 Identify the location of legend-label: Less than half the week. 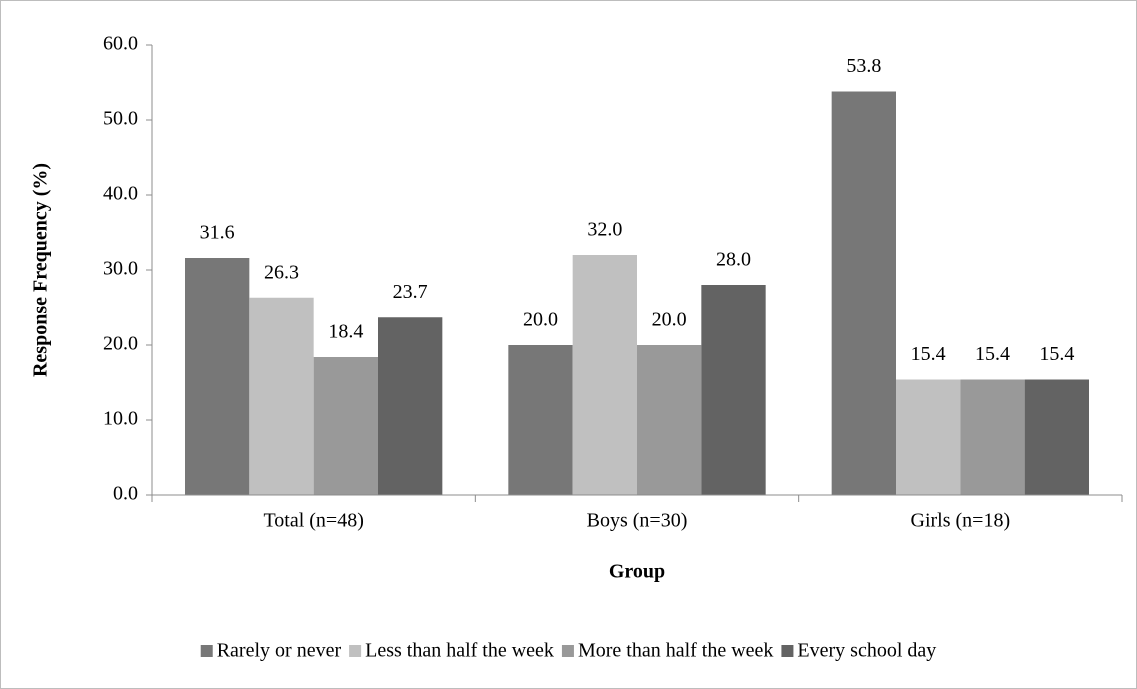
(459, 651).